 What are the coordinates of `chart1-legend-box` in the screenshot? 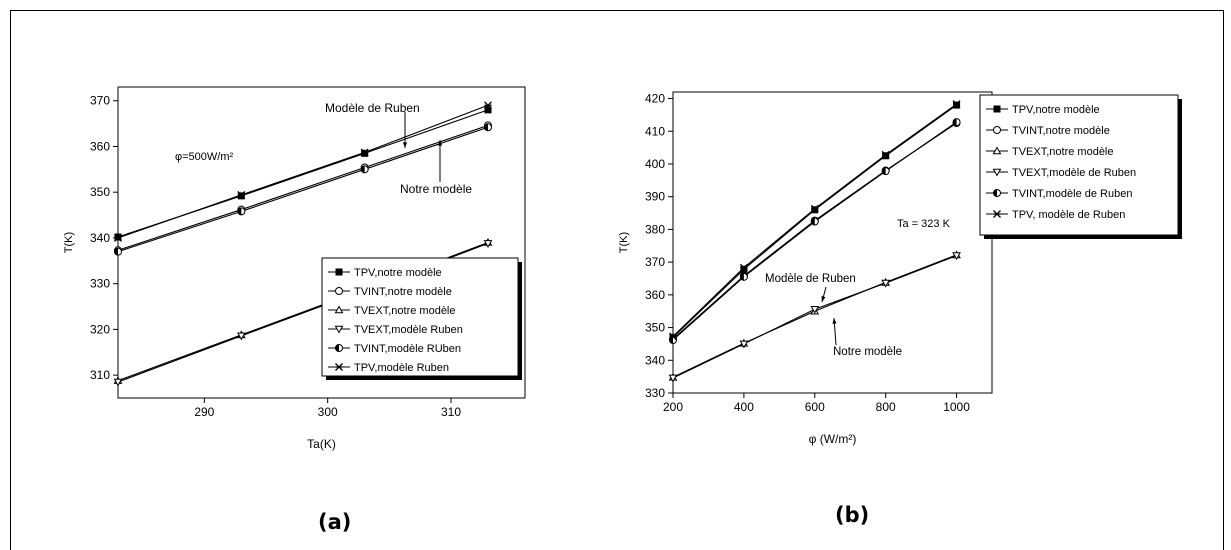 It's located at (420, 317).